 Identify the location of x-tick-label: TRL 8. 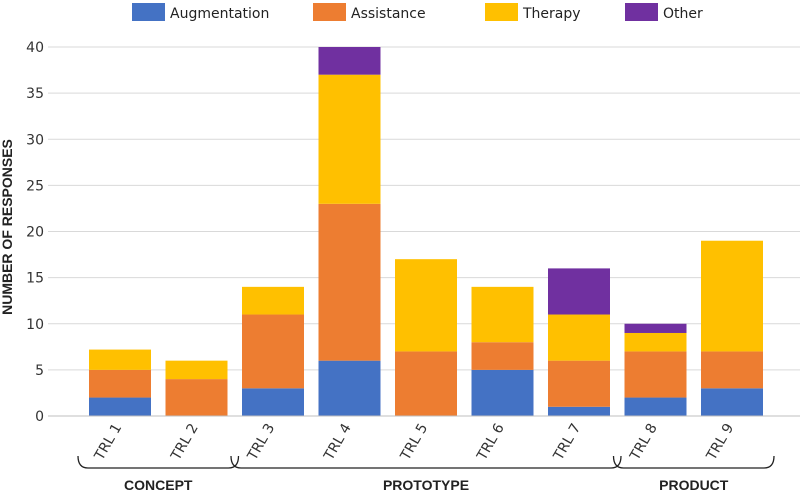
(644, 442).